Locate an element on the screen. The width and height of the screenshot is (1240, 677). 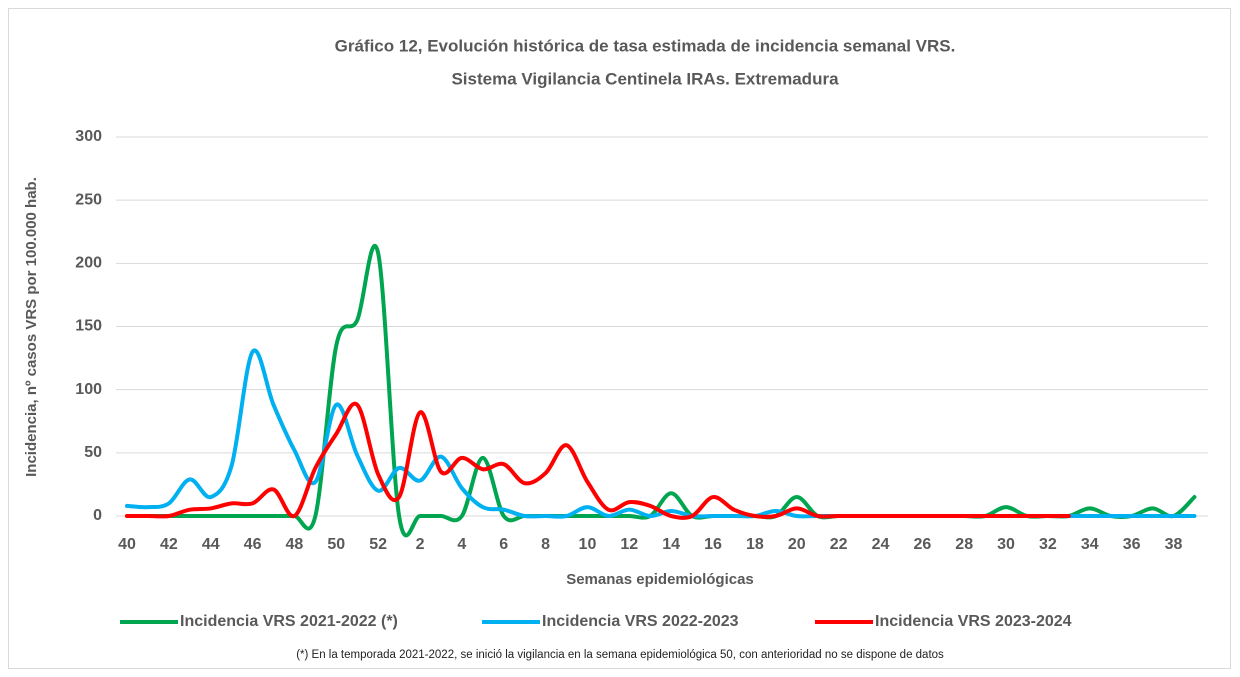
x-tick-label: 36 is located at coordinates (1132, 544).